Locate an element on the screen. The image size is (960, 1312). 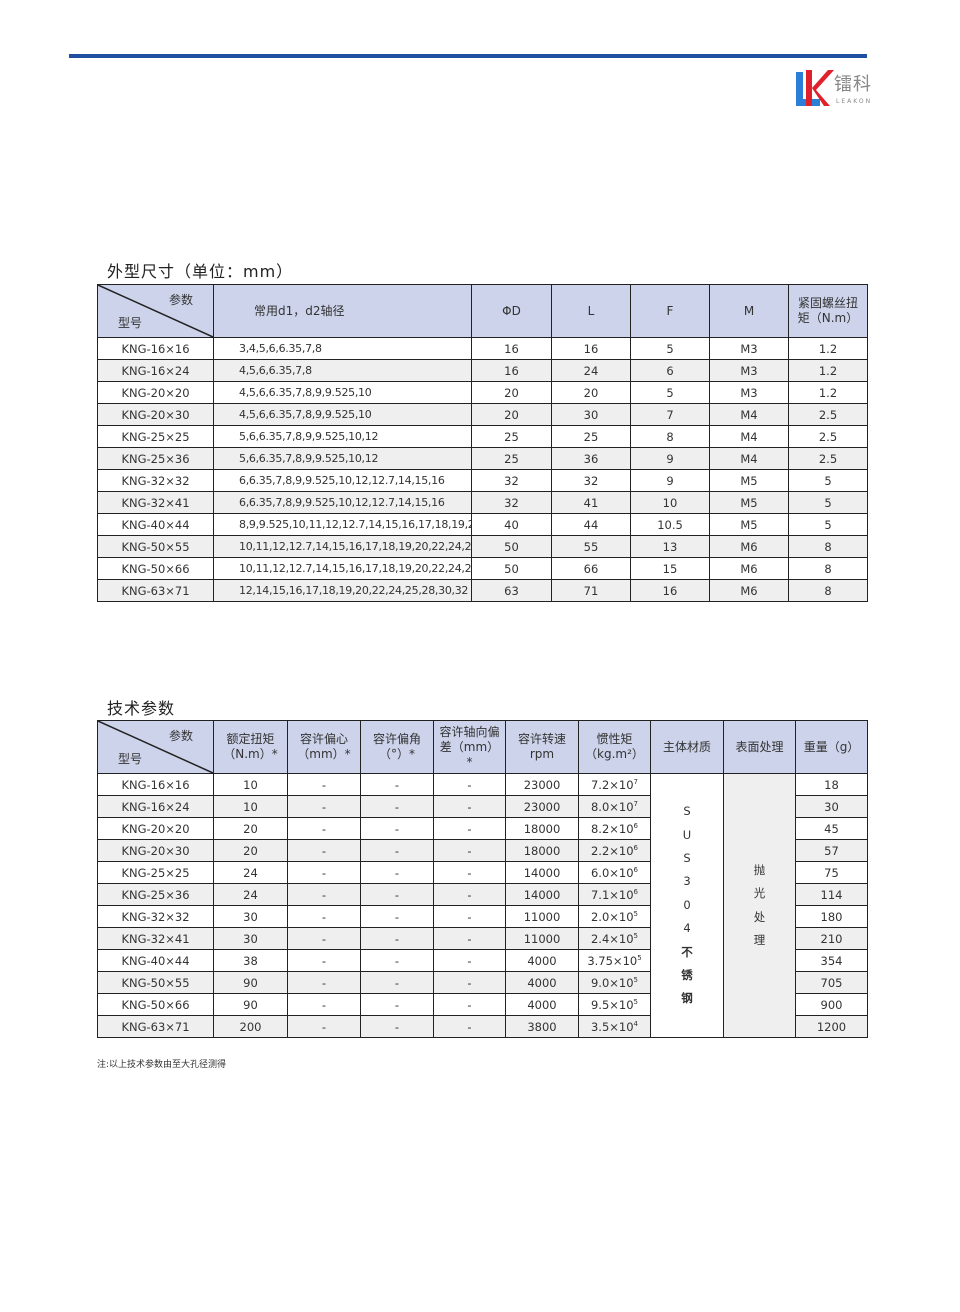
leakon-logo-icon is located at coordinates (815, 88).